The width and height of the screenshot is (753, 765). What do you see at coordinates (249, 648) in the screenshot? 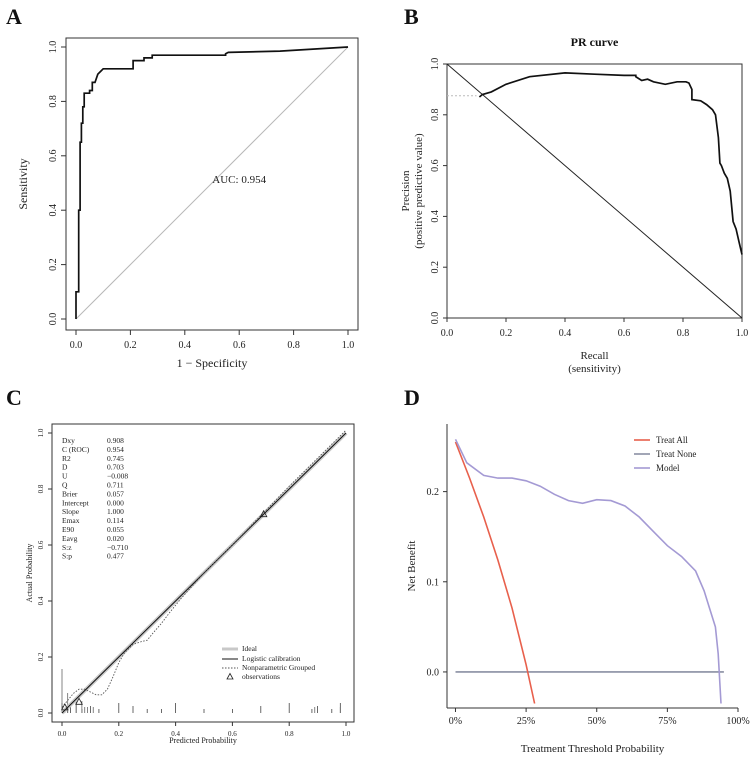
I see `legend-label: Ideal` at bounding box center [249, 648].